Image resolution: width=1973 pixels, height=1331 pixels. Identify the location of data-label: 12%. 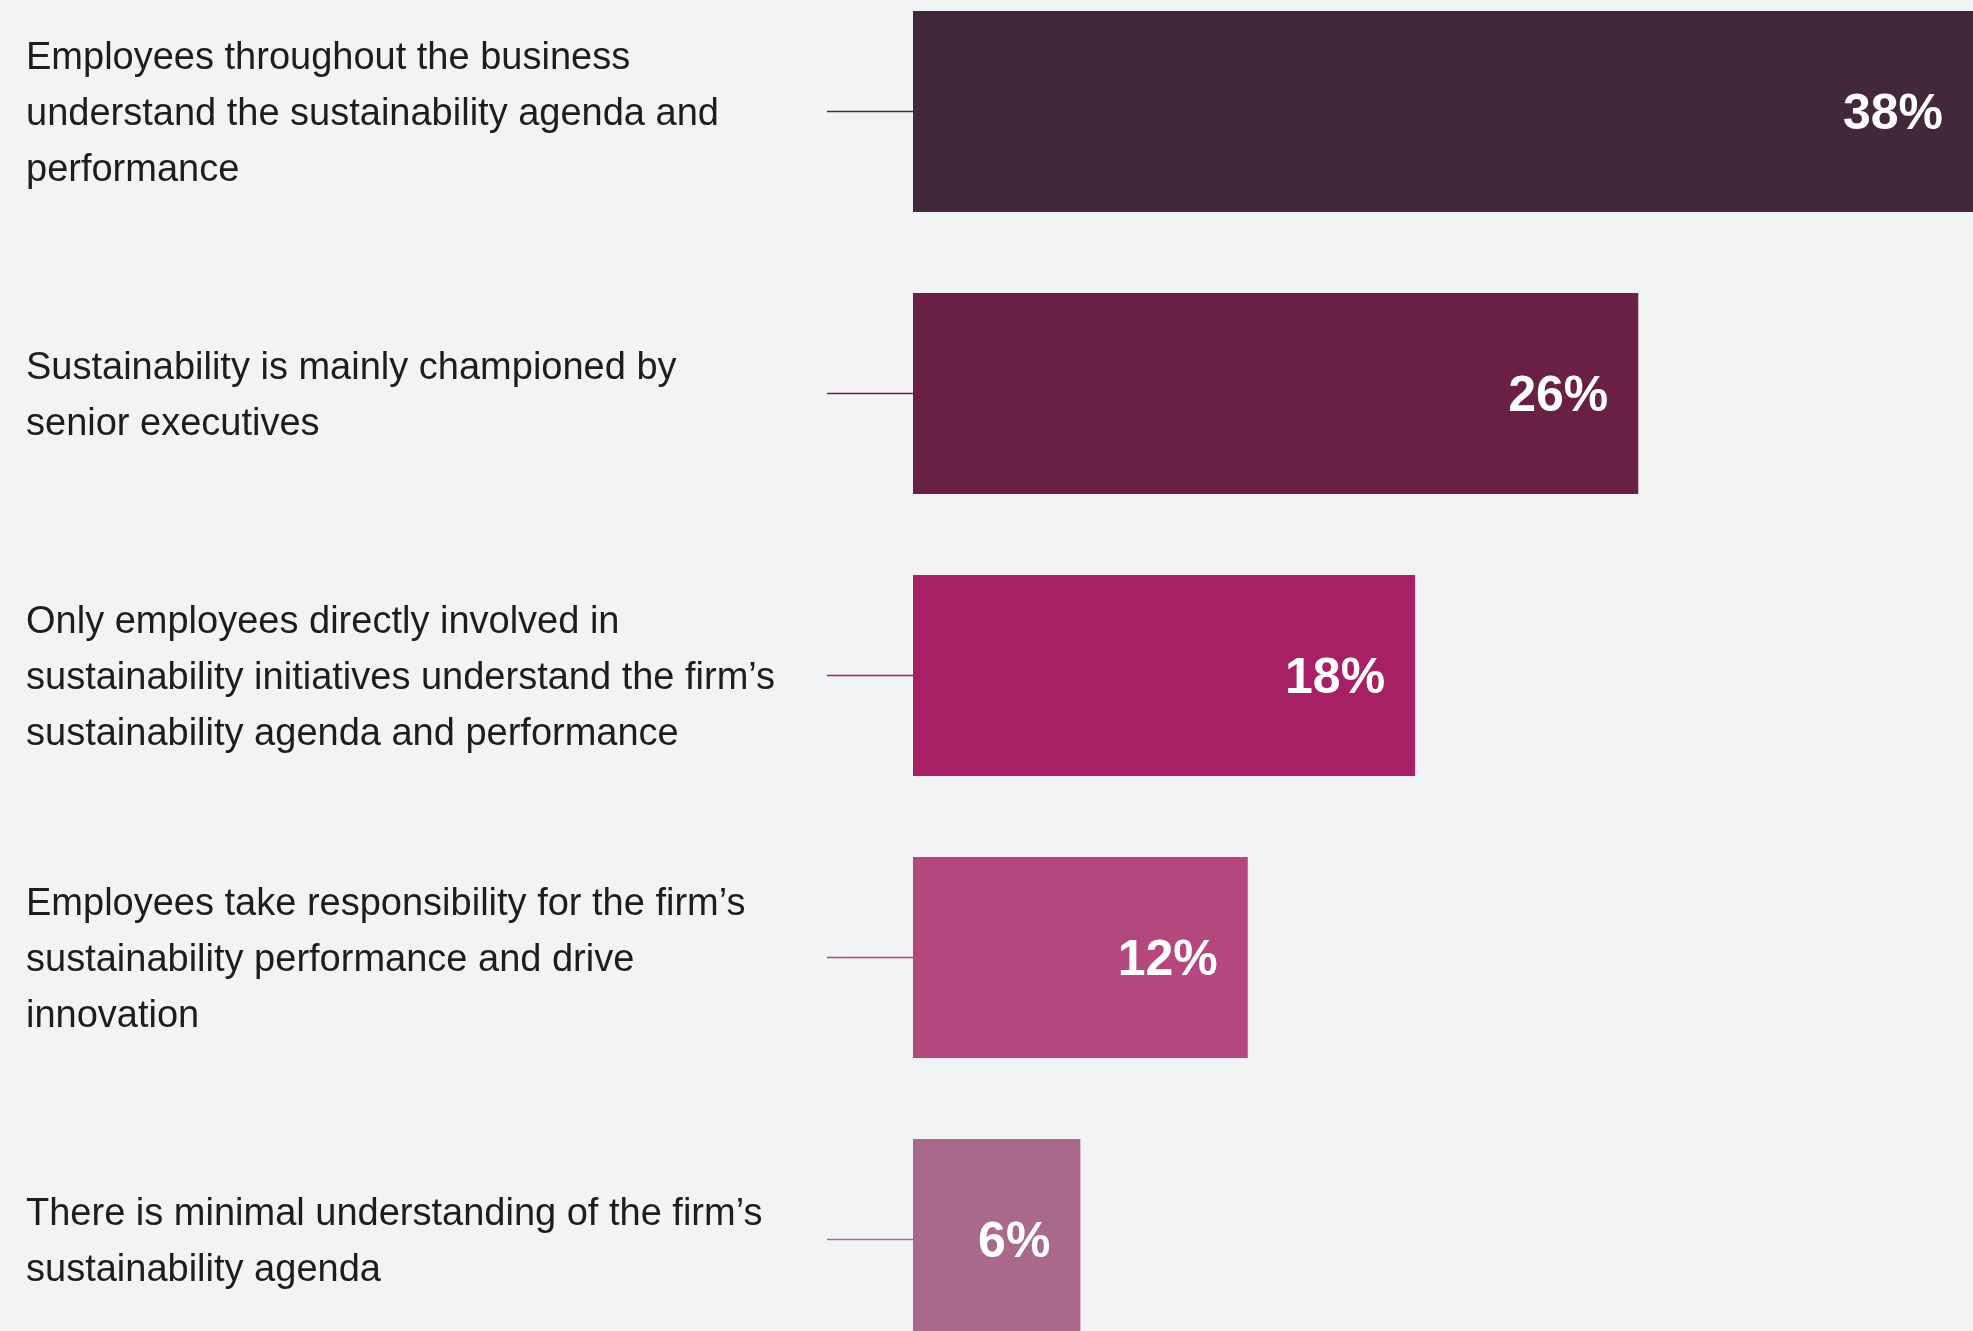
(1167, 957).